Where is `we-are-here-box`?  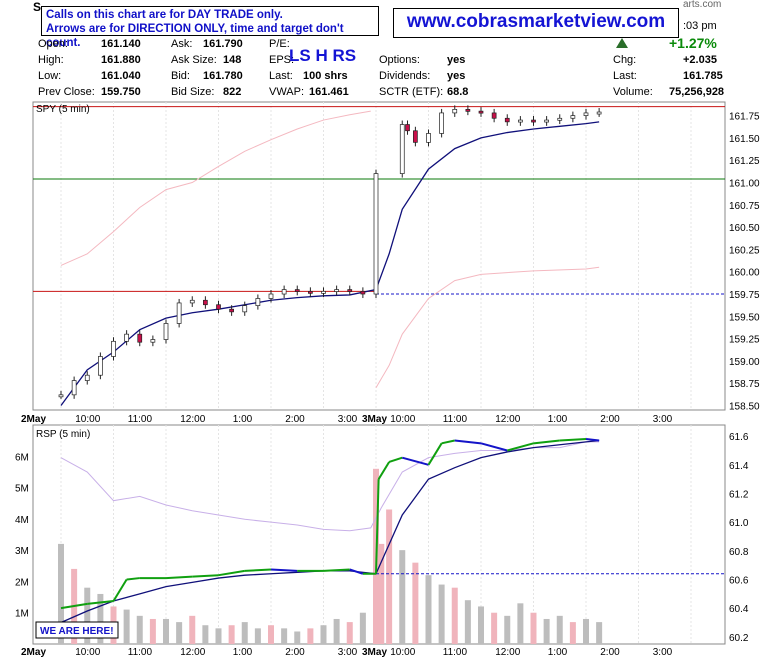 we-are-here-box is located at coordinates (77, 630).